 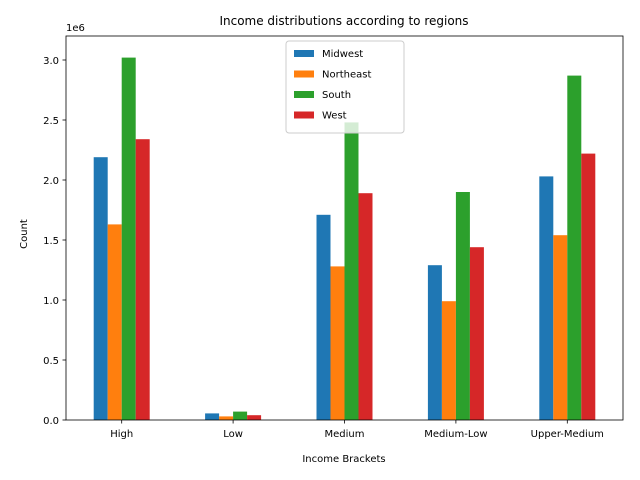 What do you see at coordinates (567, 434) in the screenshot?
I see `x-tick-label: Upper-Medium` at bounding box center [567, 434].